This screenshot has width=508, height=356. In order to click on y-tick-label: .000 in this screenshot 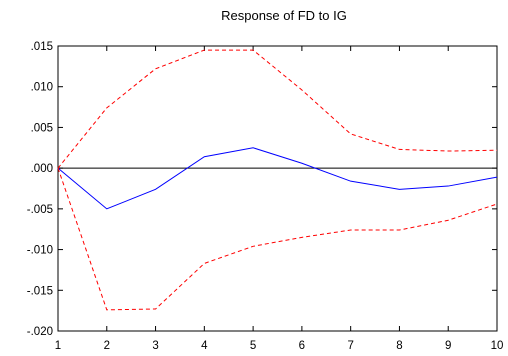, I will do `click(42, 169)`.